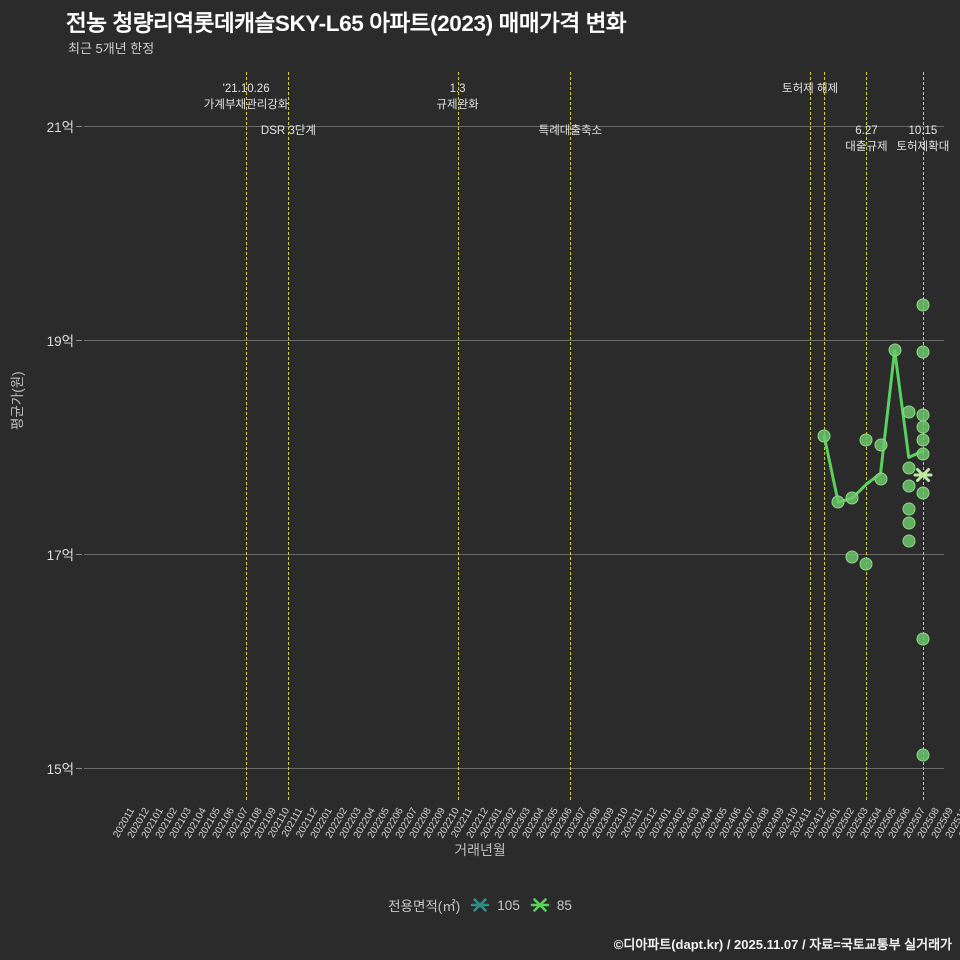  I want to click on legend-title: 전용면적(㎡), so click(424, 906).